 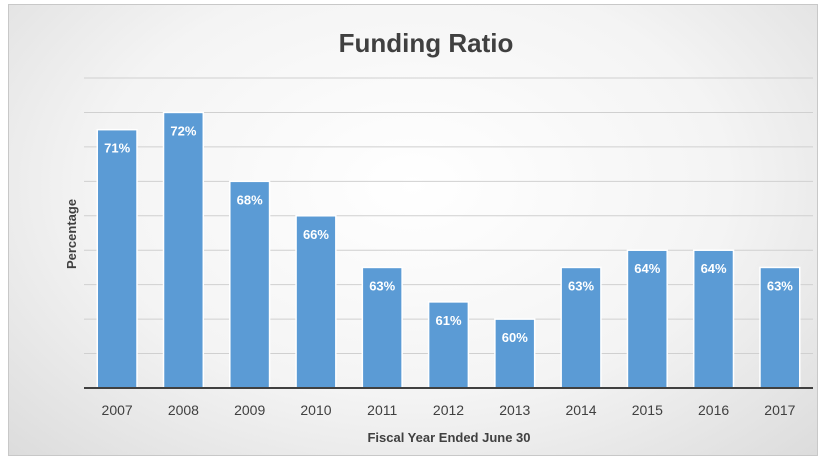 I want to click on data-label-2008: 72%, so click(x=183, y=130).